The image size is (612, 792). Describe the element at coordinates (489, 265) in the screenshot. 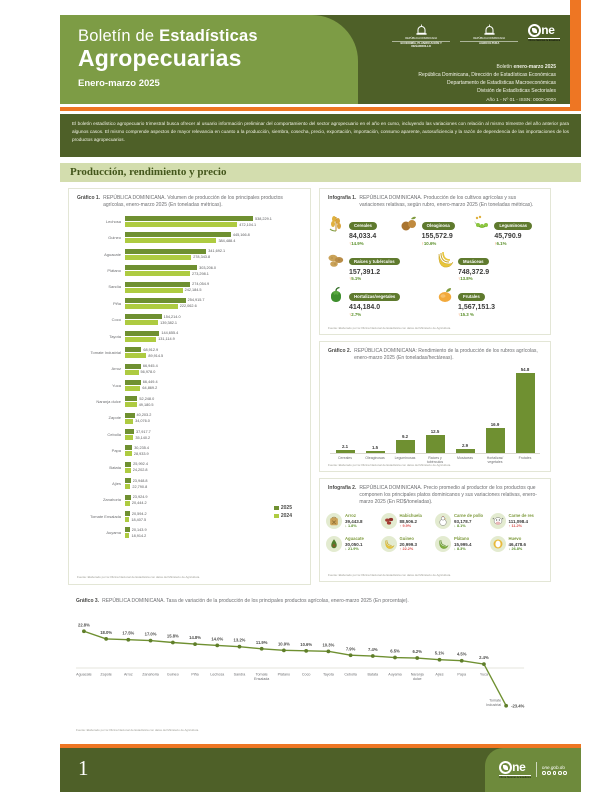

I see `infografia-item: Musáceas 748,372.9 ↑13.8%` at that location.